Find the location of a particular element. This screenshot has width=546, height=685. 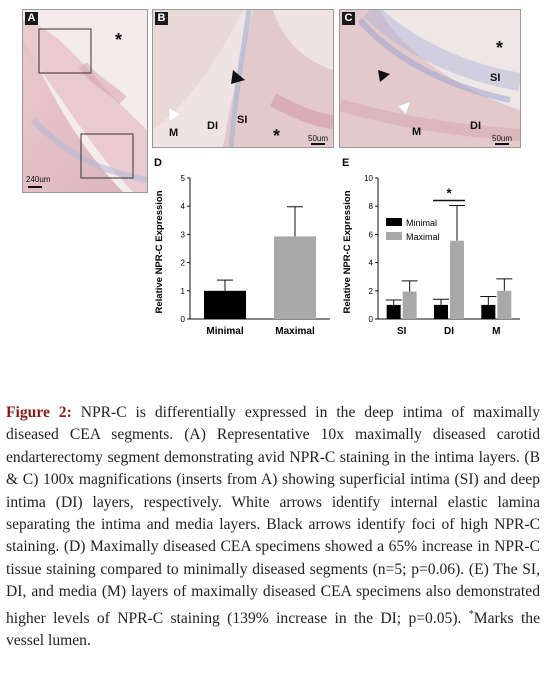

deep-intima-label-b: DI is located at coordinates (212, 126).